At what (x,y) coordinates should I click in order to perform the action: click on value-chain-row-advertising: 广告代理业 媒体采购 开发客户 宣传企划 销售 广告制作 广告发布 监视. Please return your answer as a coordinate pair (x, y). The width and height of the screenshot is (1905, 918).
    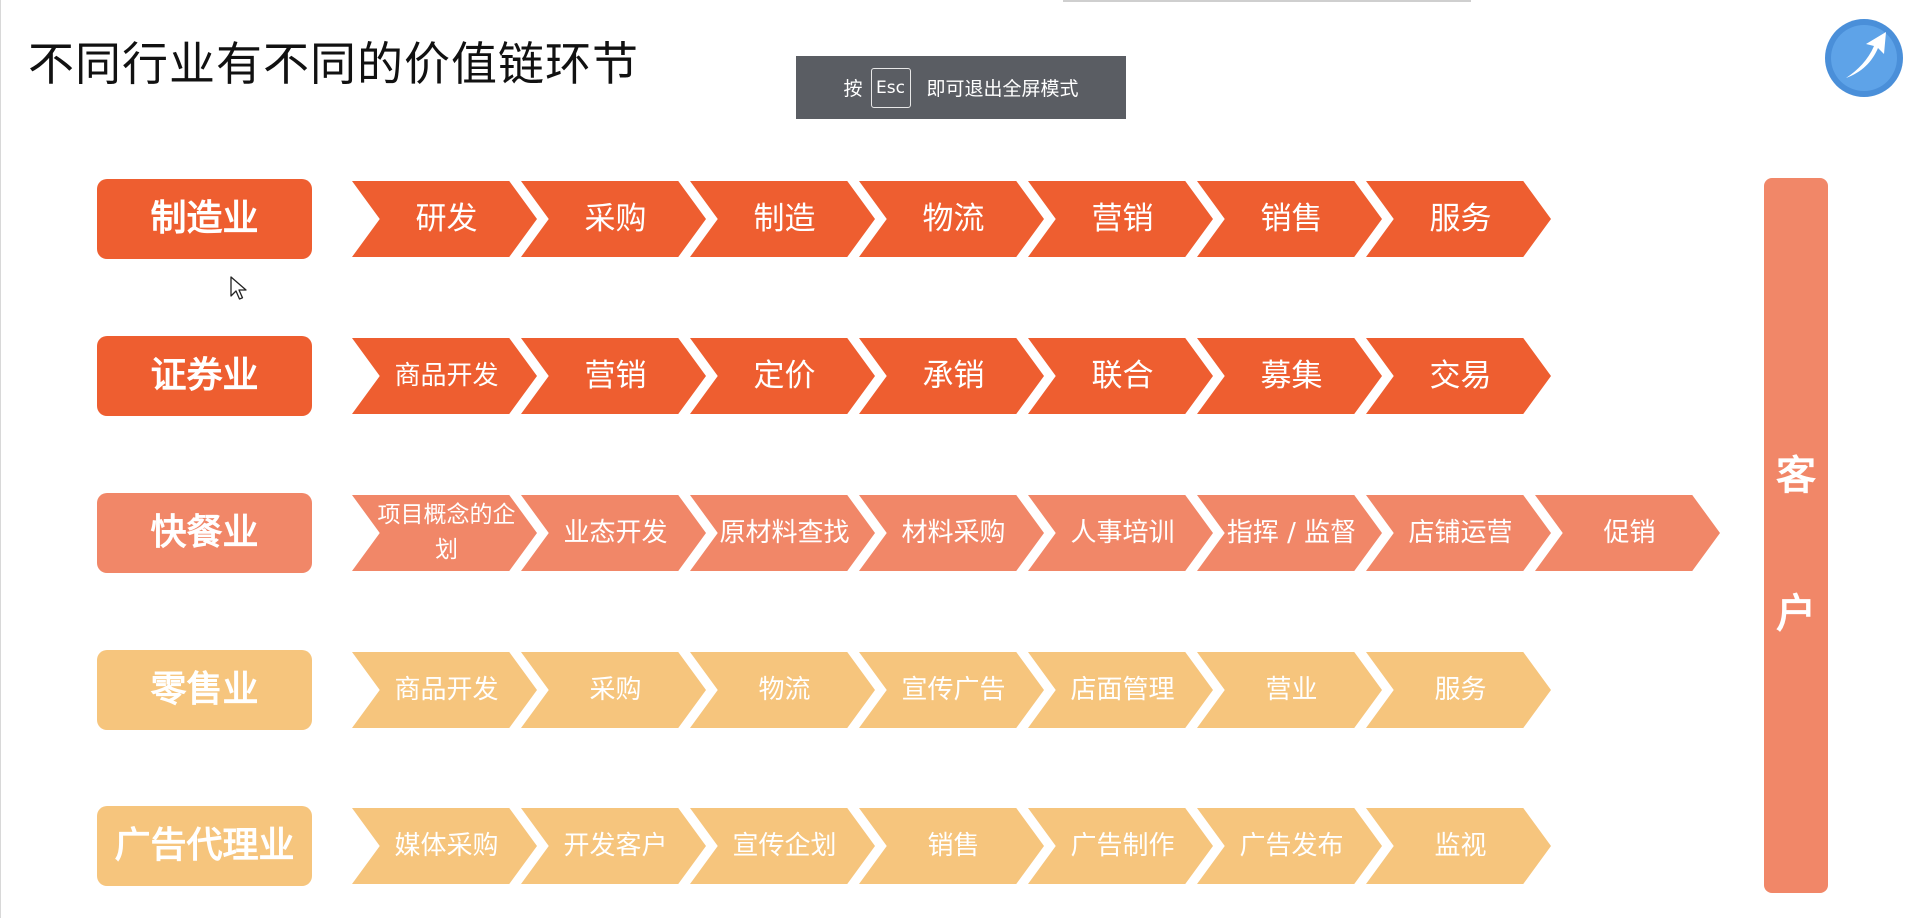
    Looking at the image, I should click on (953, 846).